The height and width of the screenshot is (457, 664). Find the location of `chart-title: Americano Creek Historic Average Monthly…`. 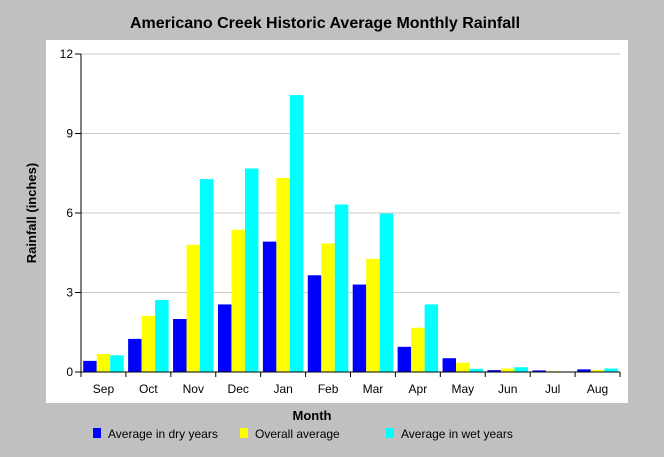

chart-title: Americano Creek Historic Average Monthly… is located at coordinates (325, 23).